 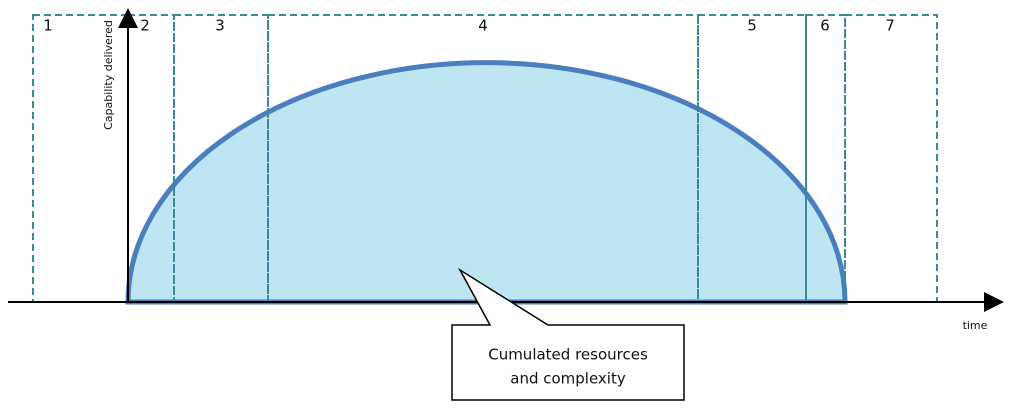 I want to click on phase-label: 1, so click(x=48, y=26).